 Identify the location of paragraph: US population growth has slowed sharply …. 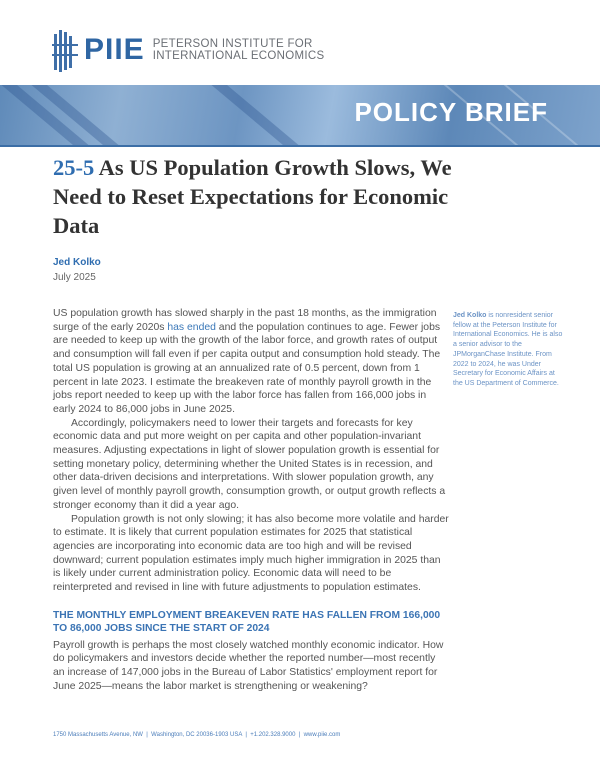
(251, 362).